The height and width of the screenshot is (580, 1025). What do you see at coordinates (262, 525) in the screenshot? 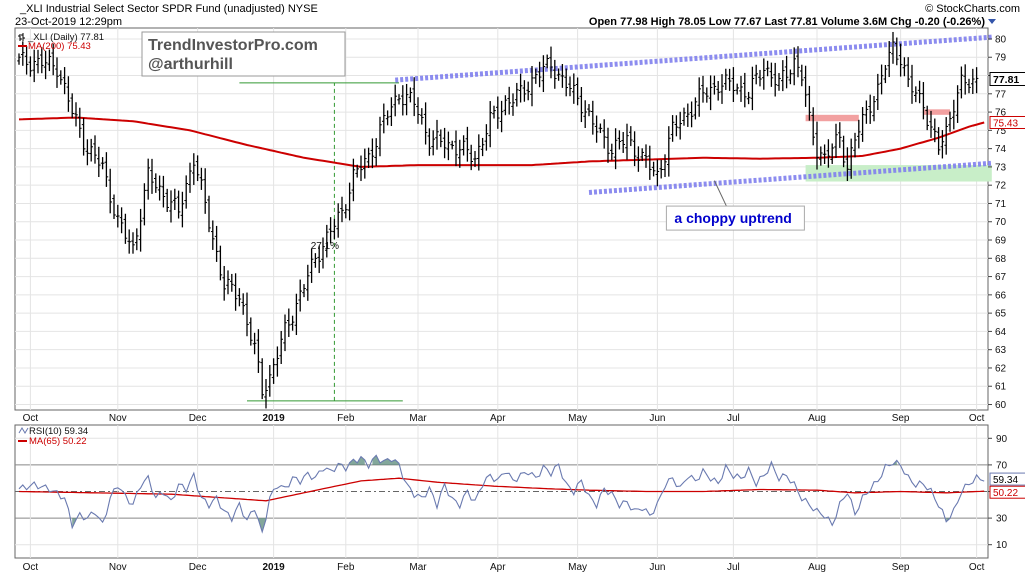
I see `rsi-oversold-fill` at bounding box center [262, 525].